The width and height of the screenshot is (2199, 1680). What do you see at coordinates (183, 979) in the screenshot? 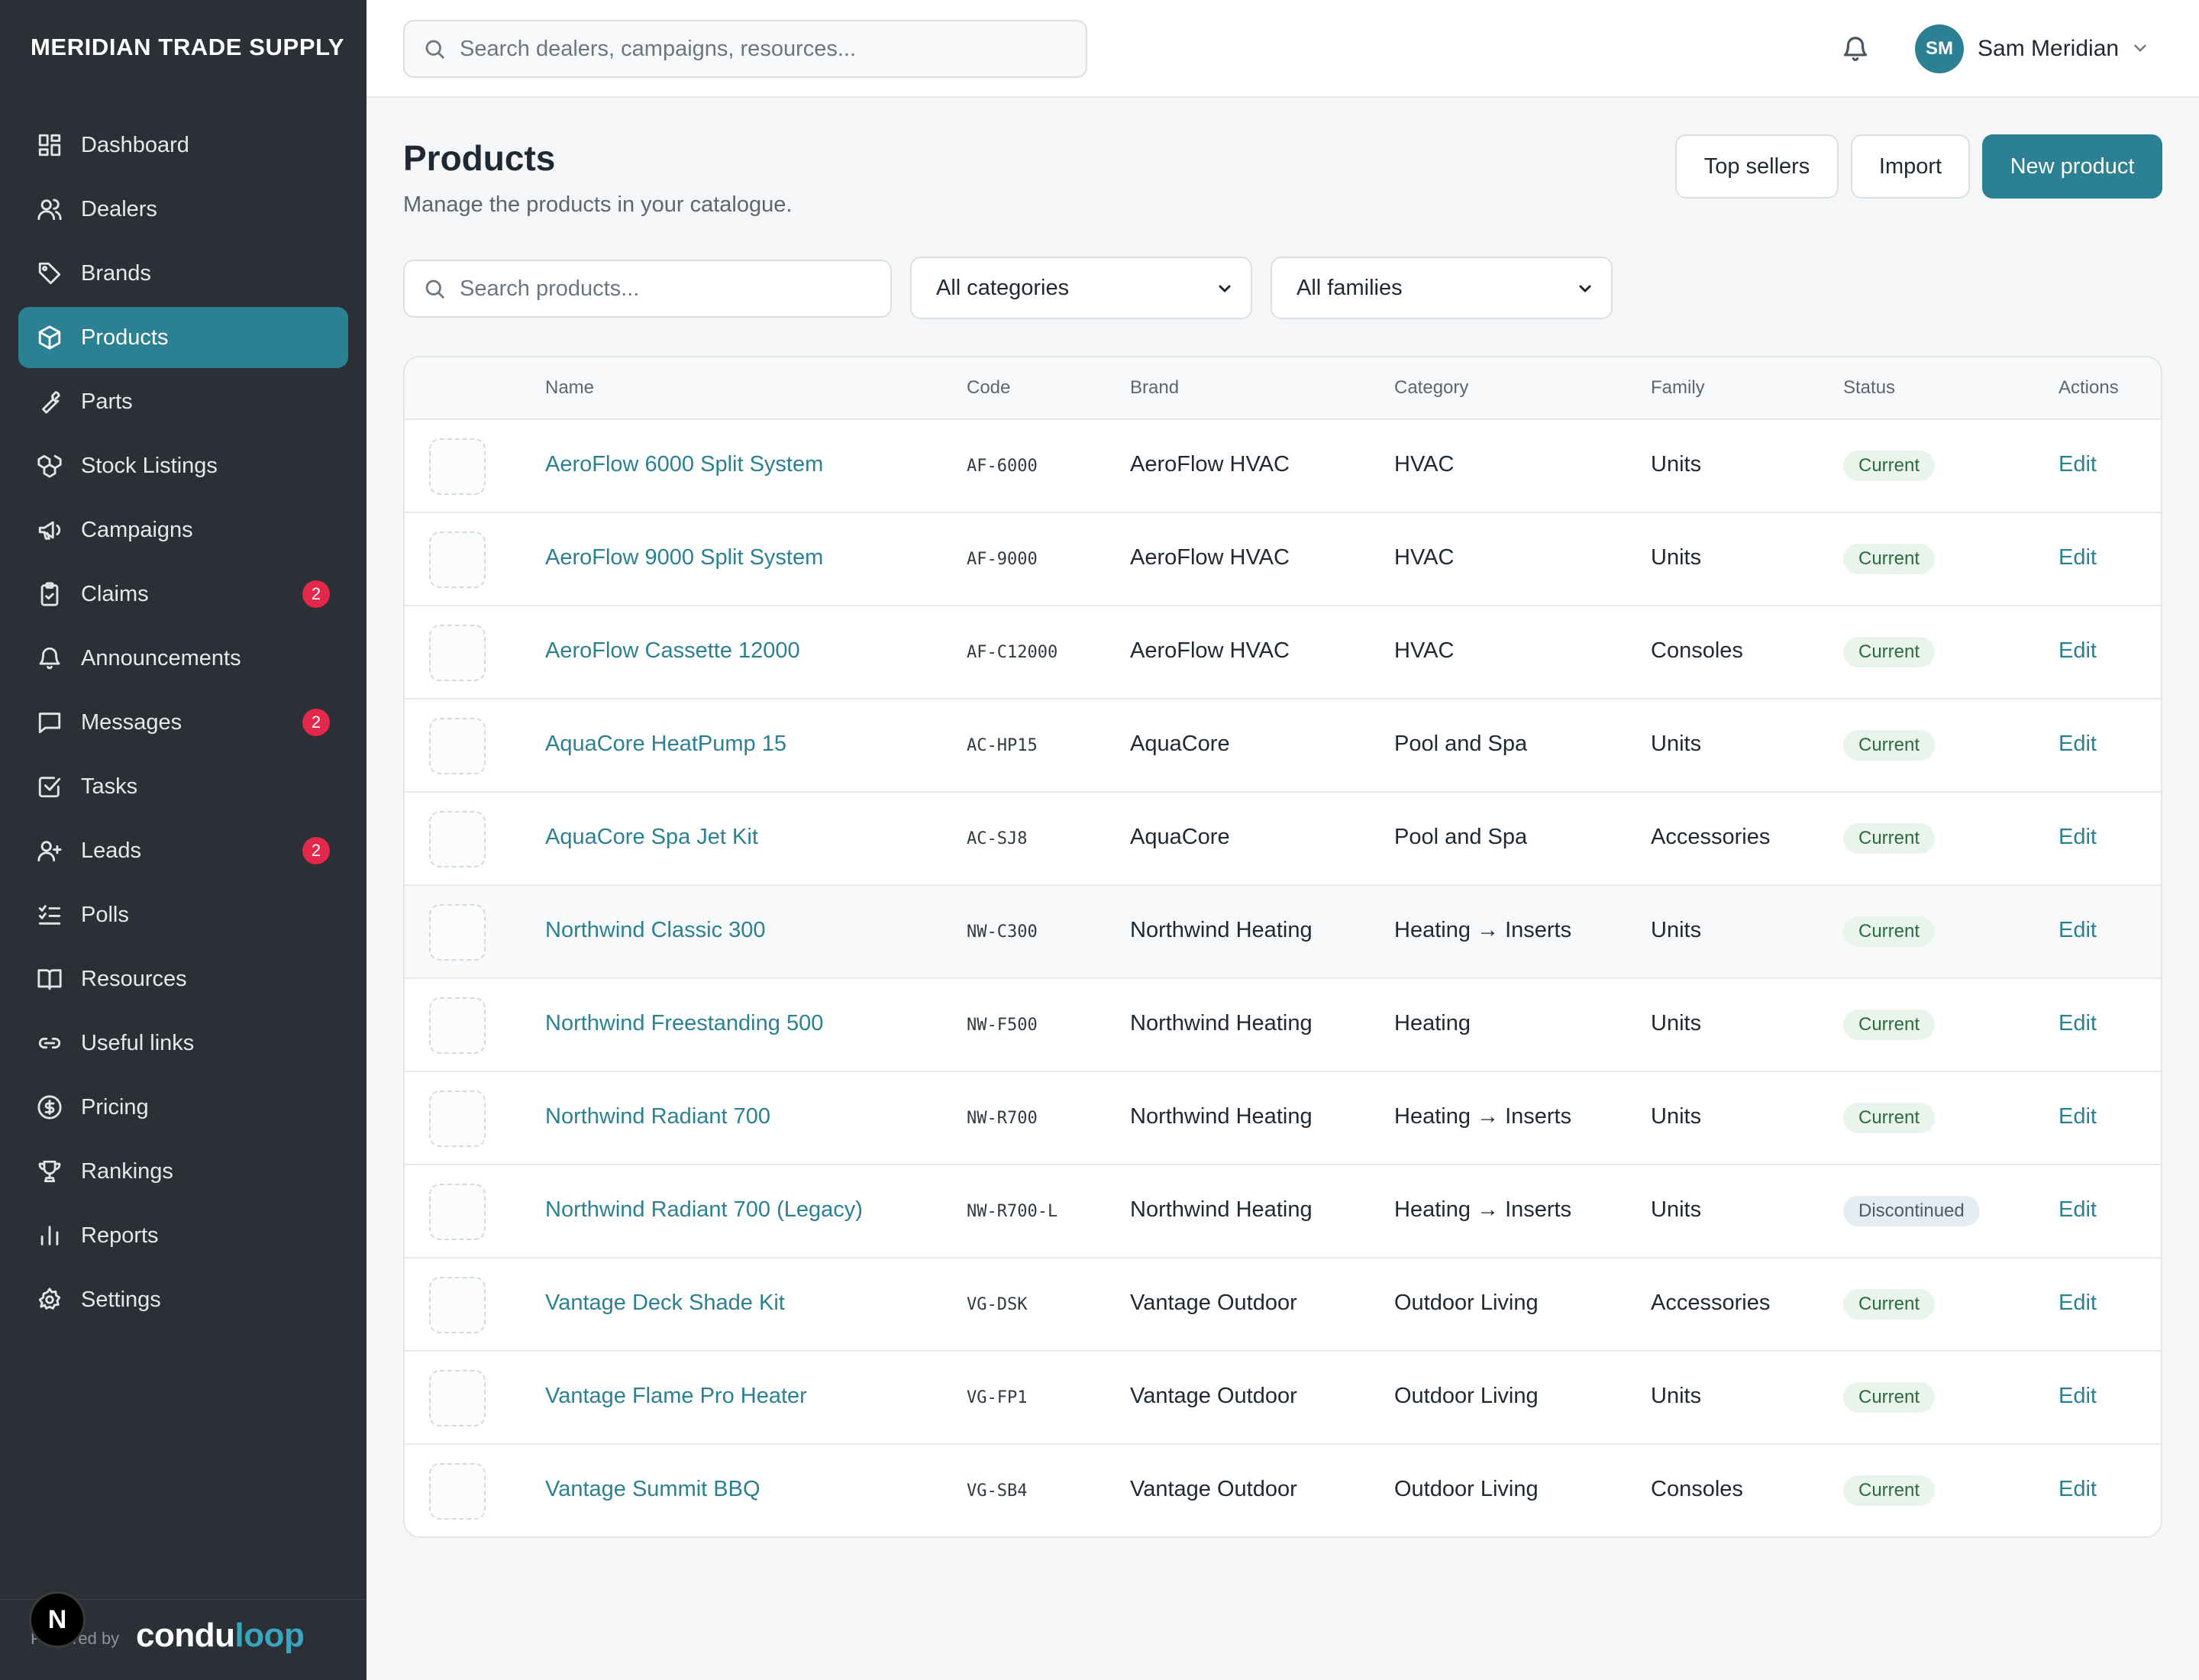
I see `sidebar-item-resources: Resources` at bounding box center [183, 979].